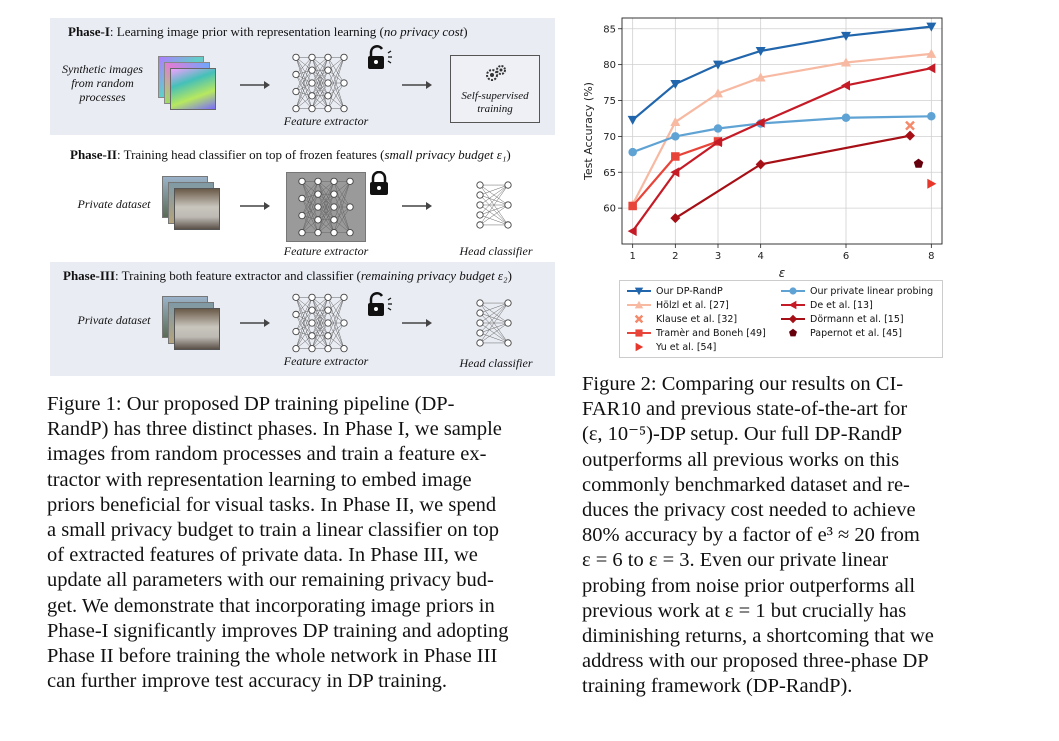 Image resolution: width=1059 pixels, height=741 pixels. What do you see at coordinates (588, 131) in the screenshot?
I see `y-axis-label: Test Accuracy (%)` at bounding box center [588, 131].